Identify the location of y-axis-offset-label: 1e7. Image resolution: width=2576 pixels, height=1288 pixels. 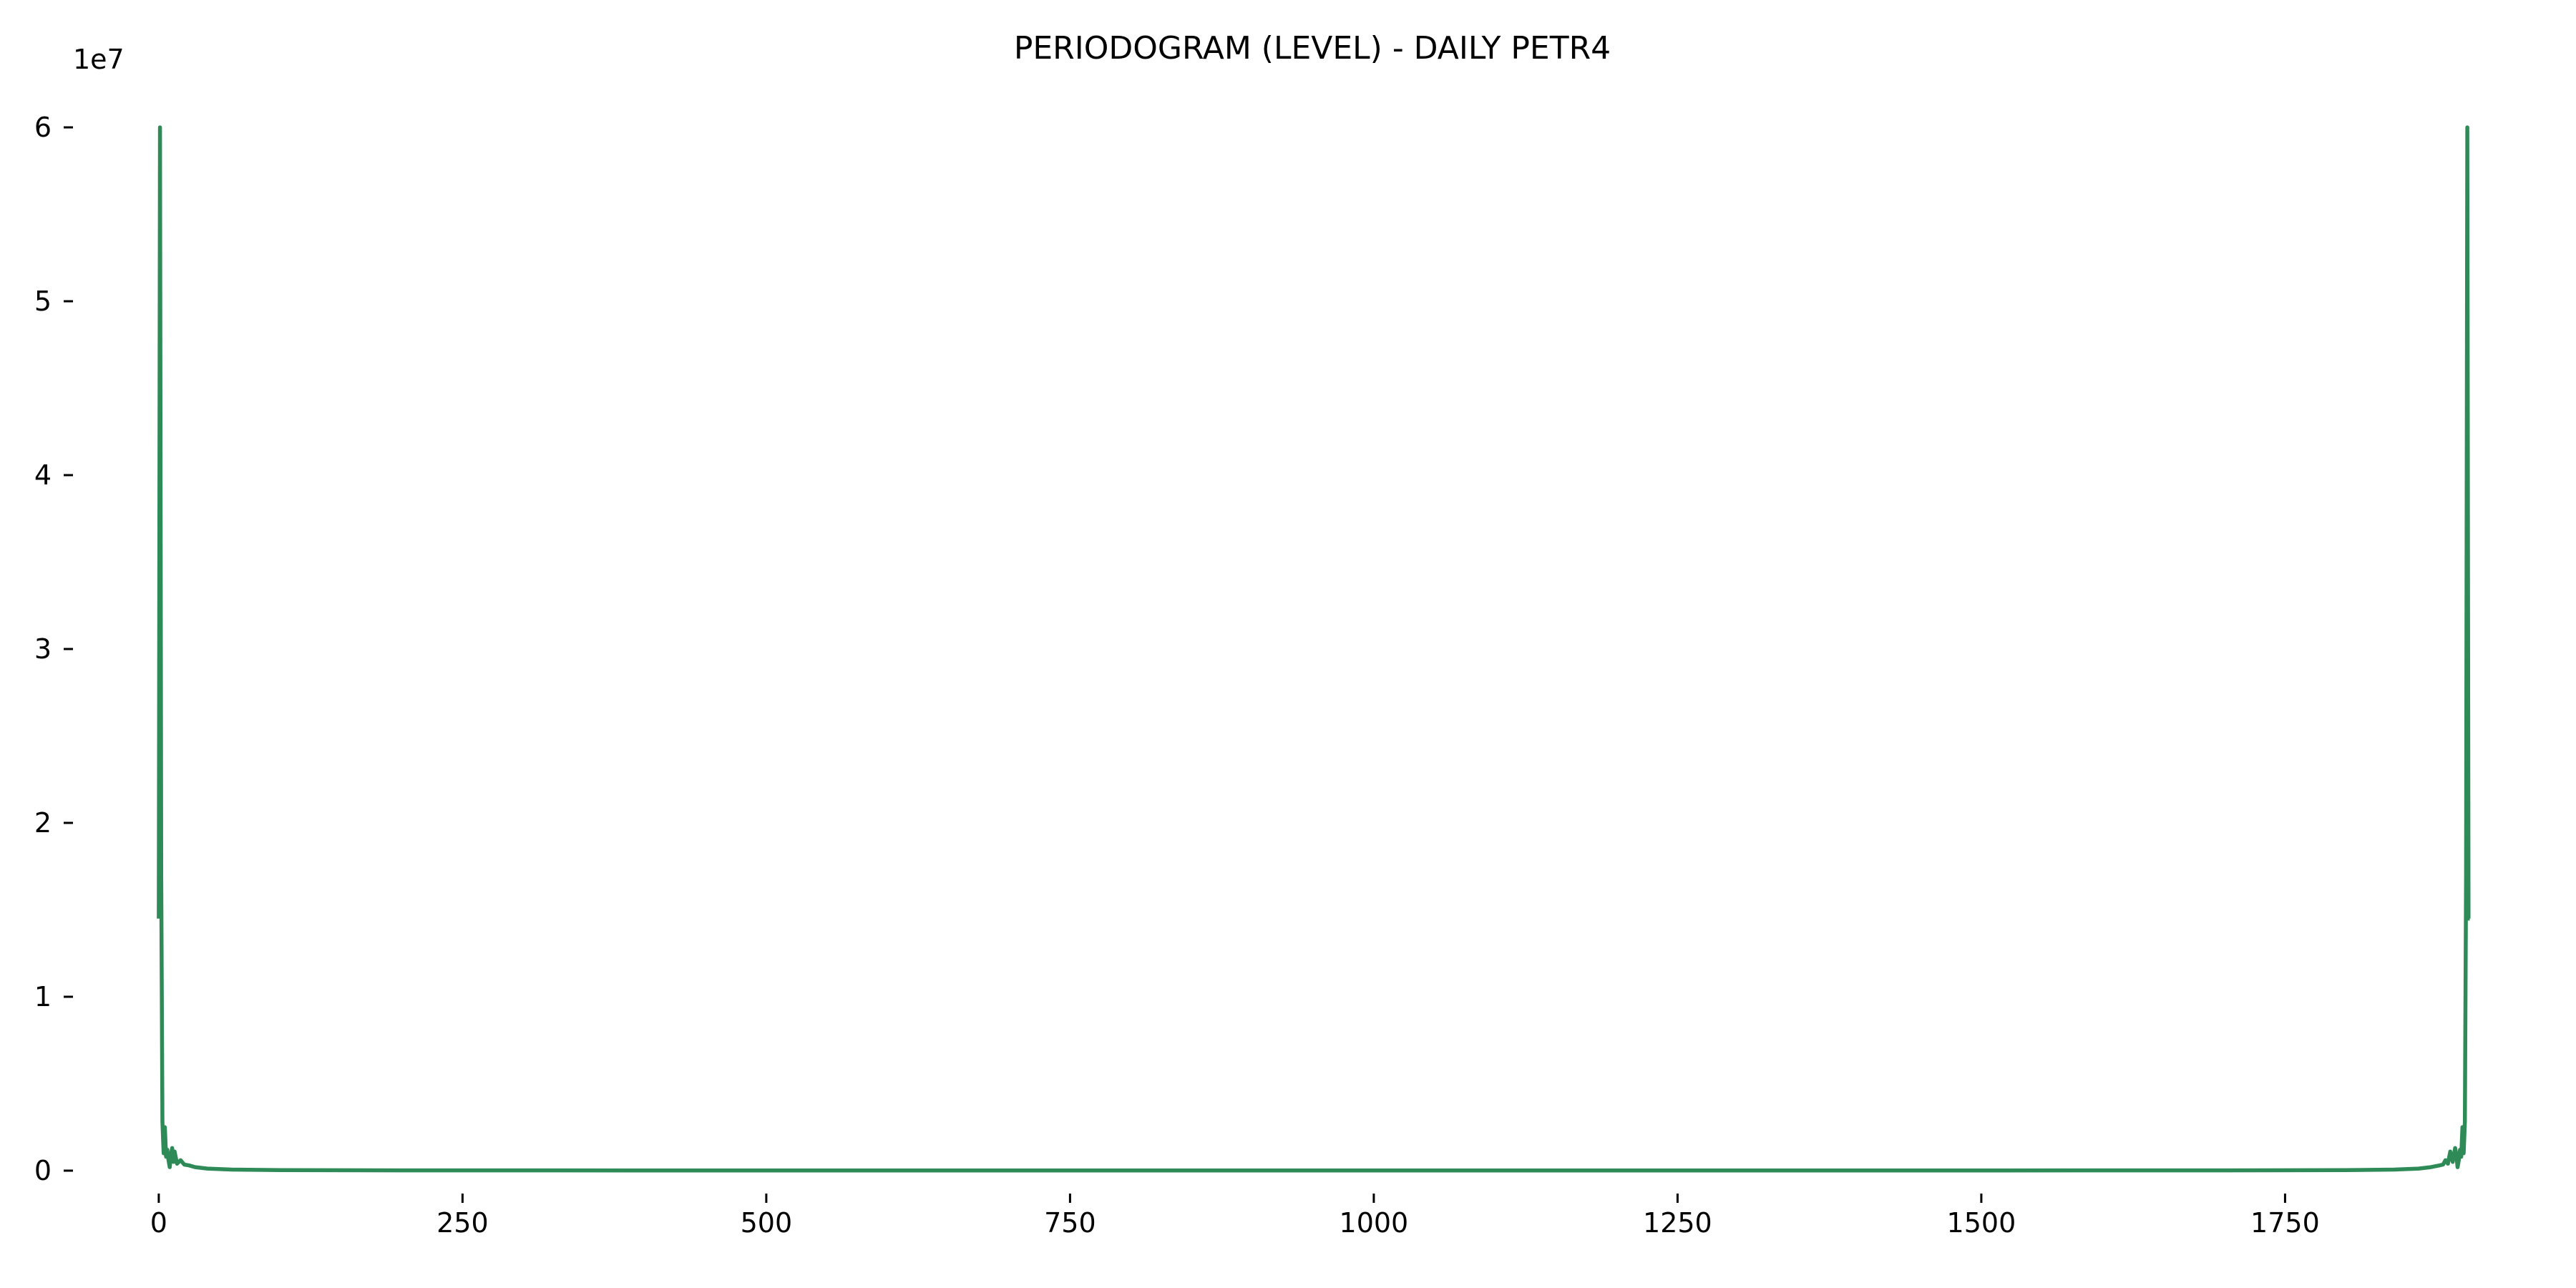
(99, 59).